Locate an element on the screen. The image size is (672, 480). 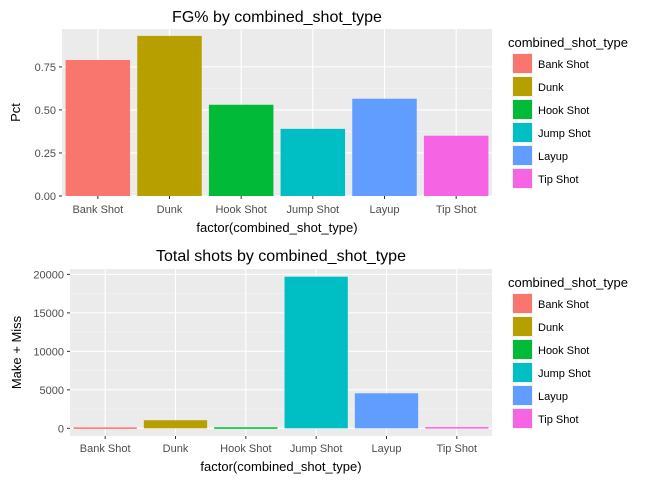
y-tick-label: 15000 is located at coordinates (48, 314).